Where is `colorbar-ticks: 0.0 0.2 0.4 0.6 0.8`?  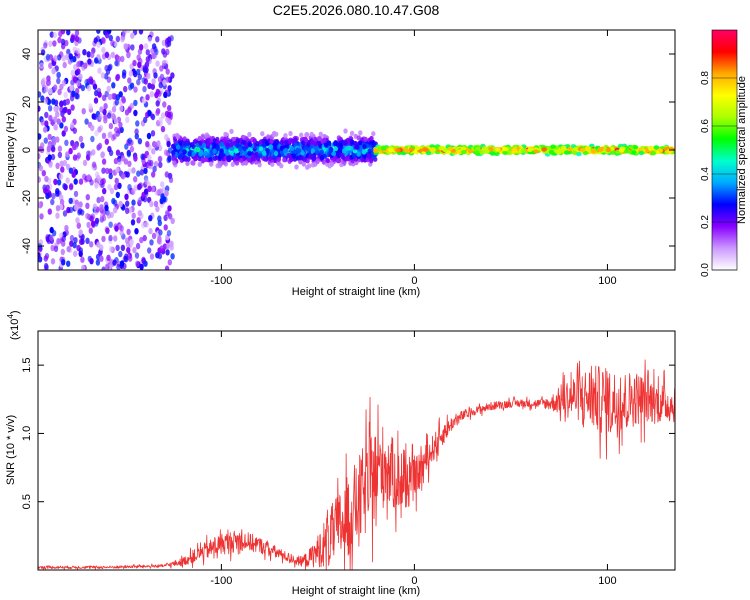
colorbar-ticks: 0.0 0.2 0.4 0.6 0.8 is located at coordinates (718, 174).